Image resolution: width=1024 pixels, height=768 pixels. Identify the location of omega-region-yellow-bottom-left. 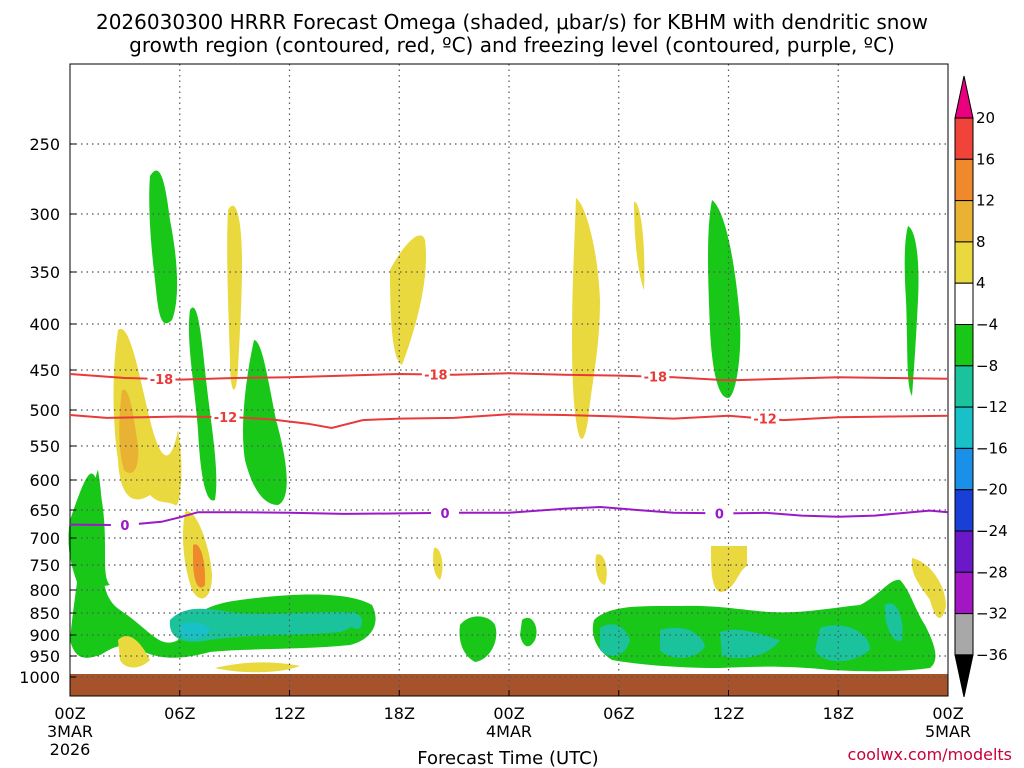
(134, 652).